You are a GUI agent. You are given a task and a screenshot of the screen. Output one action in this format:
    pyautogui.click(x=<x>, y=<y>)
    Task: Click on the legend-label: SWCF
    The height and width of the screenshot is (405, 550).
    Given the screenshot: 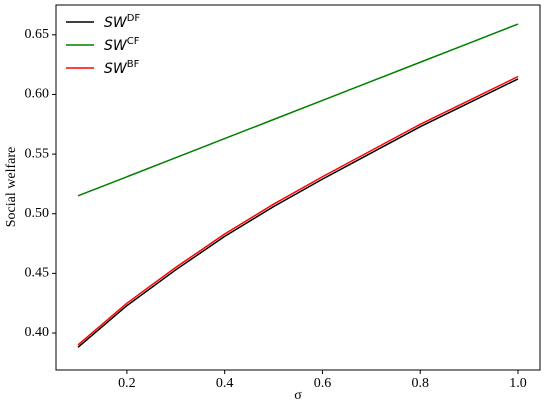 What is the action you would take?
    pyautogui.click(x=122, y=45)
    